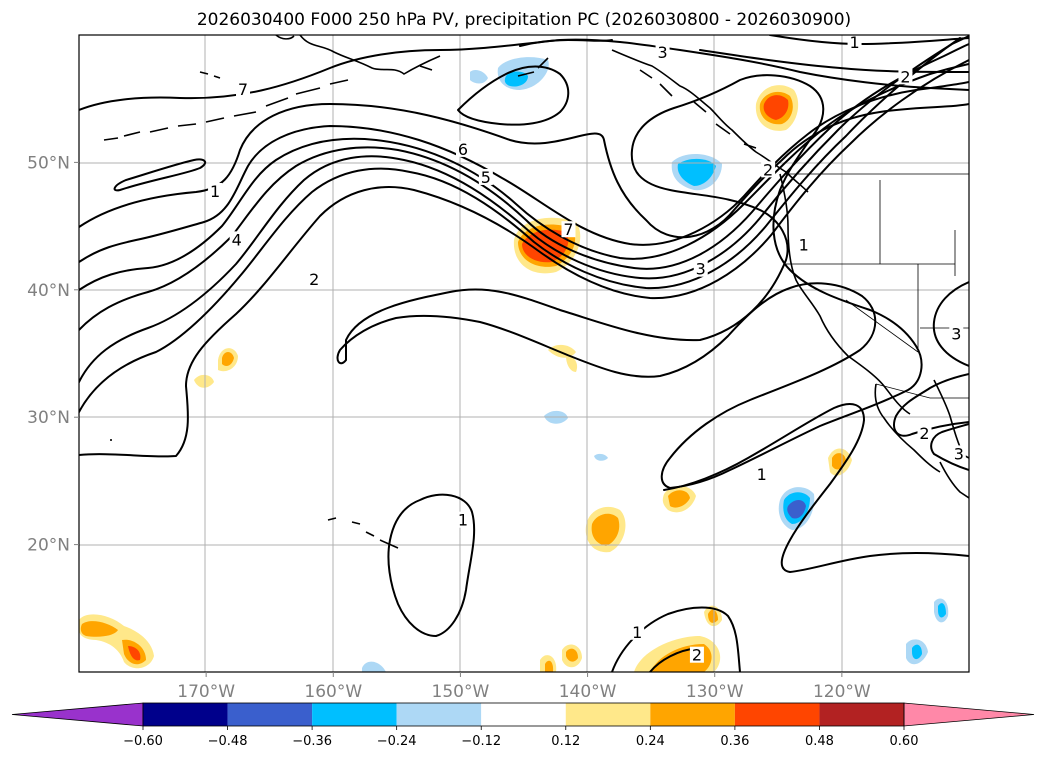  I want to click on pv-contour-3-east, so click(949, 447).